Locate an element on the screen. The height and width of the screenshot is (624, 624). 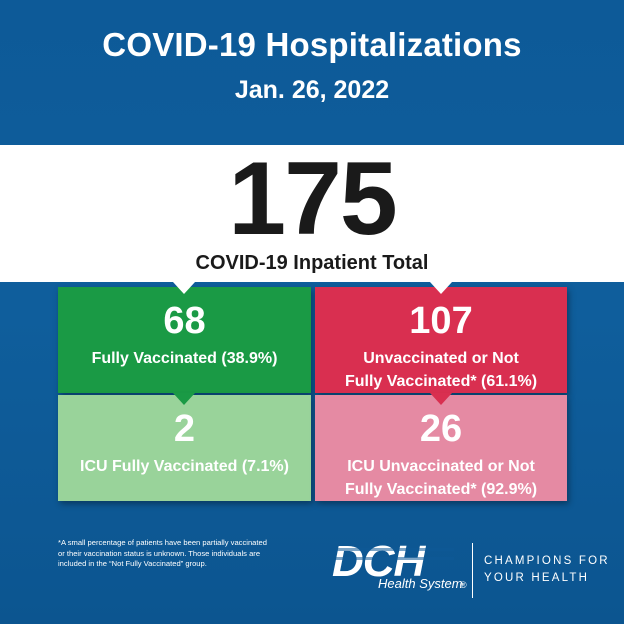
logo-subtext: Health System is located at coordinates (420, 583).